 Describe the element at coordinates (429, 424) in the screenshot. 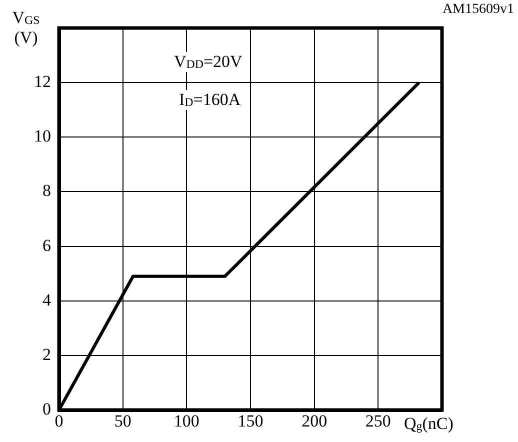

I see `x-axis-title: Q$_{g}$(nC)` at that location.